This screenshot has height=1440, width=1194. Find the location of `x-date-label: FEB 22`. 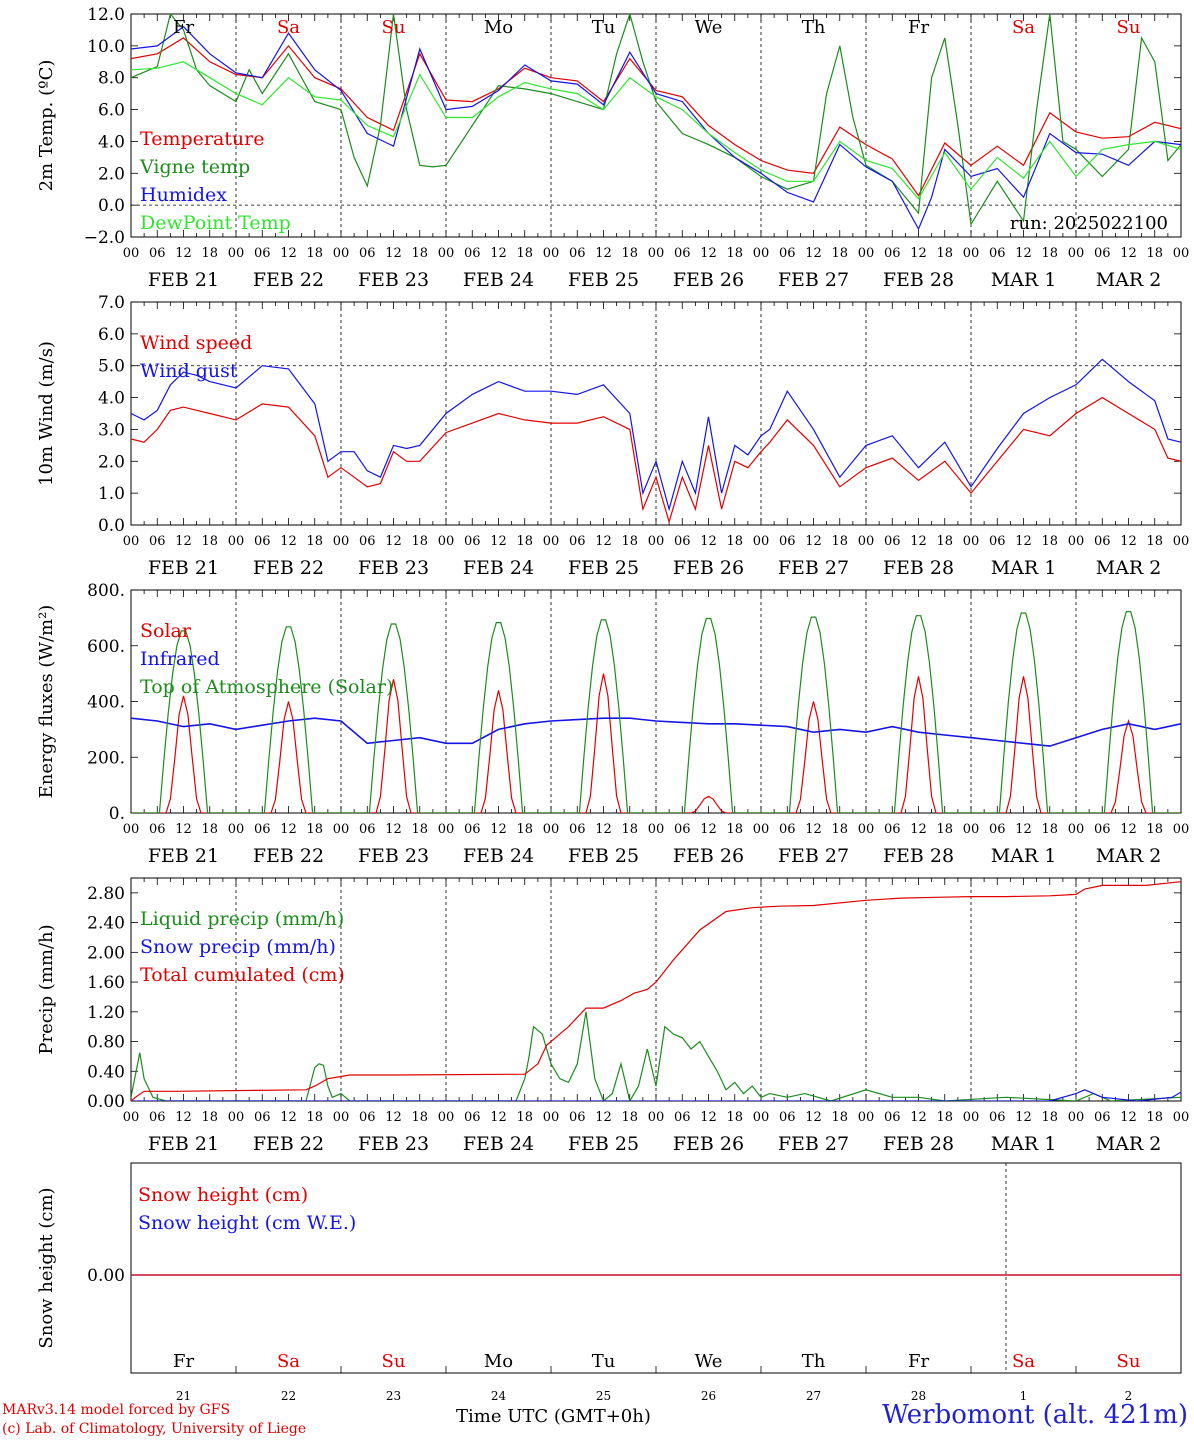

x-date-label: FEB 22 is located at coordinates (288, 280).